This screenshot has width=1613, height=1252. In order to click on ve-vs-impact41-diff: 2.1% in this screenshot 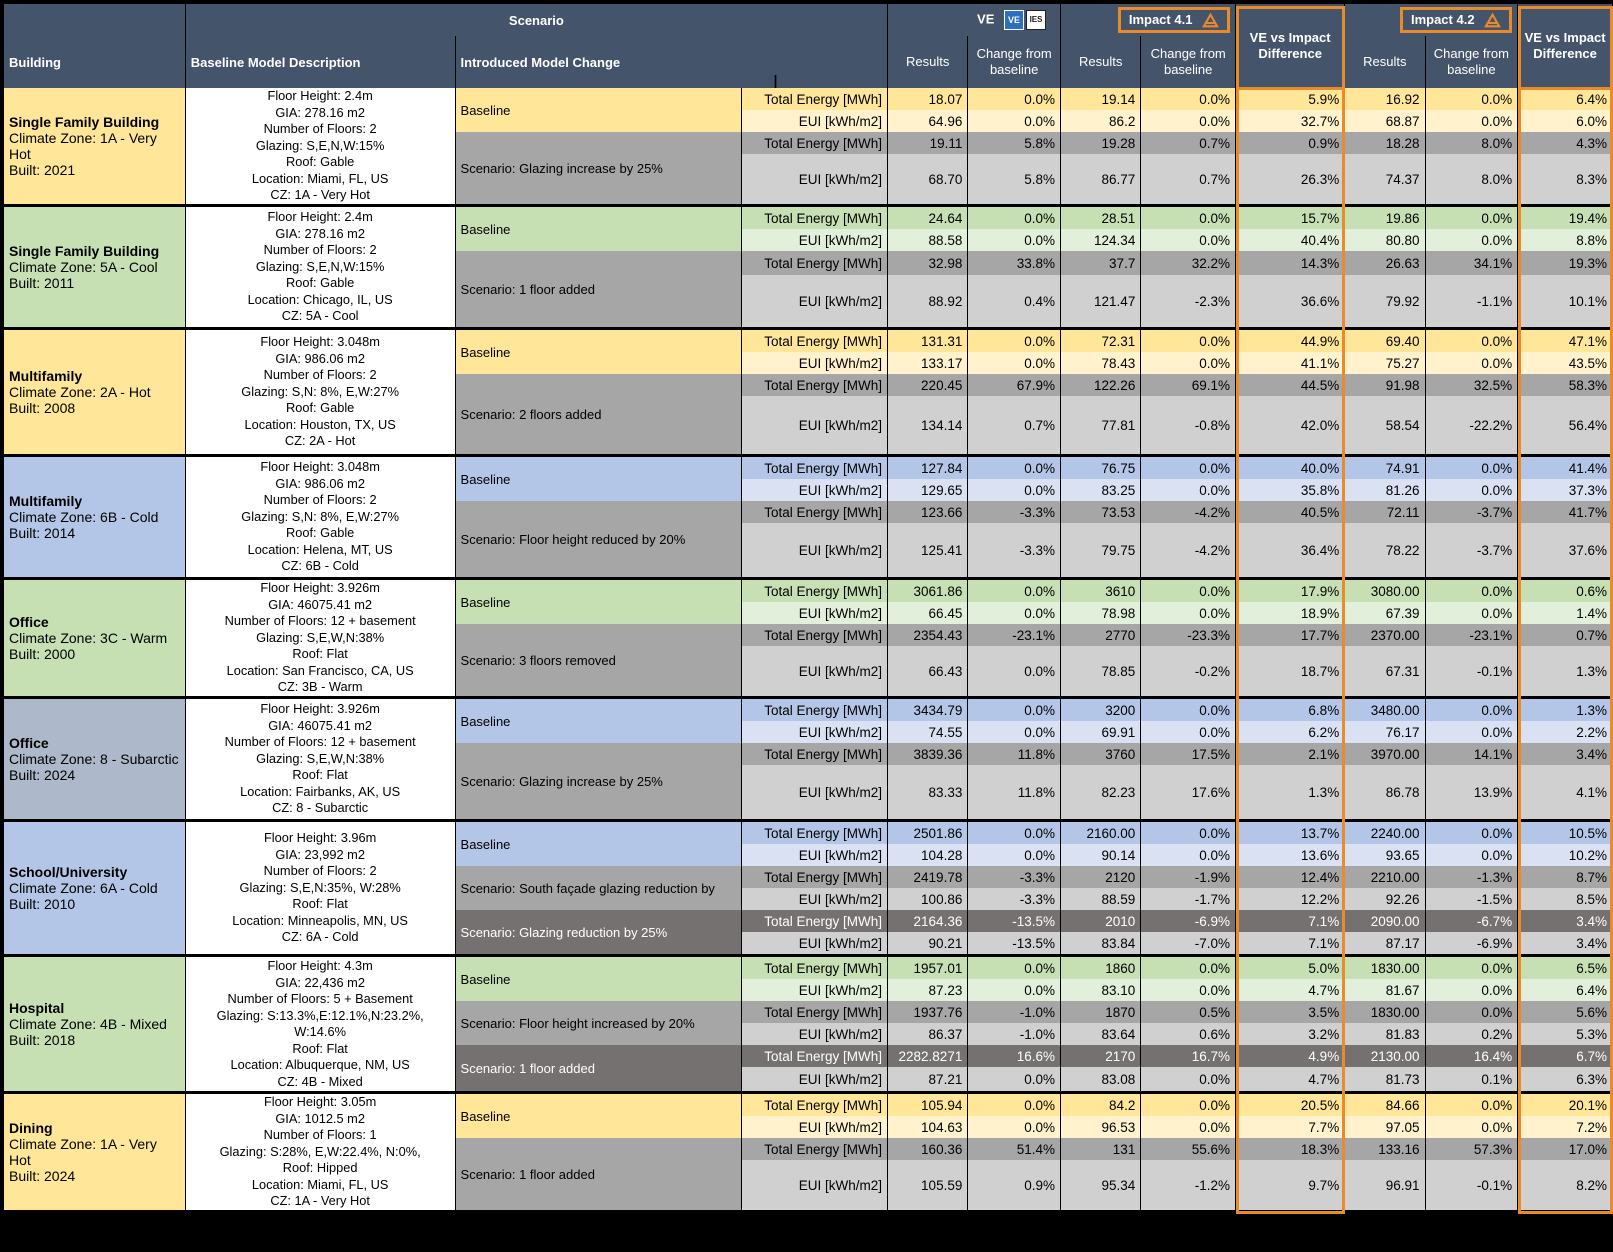, I will do `click(1290, 754)`.